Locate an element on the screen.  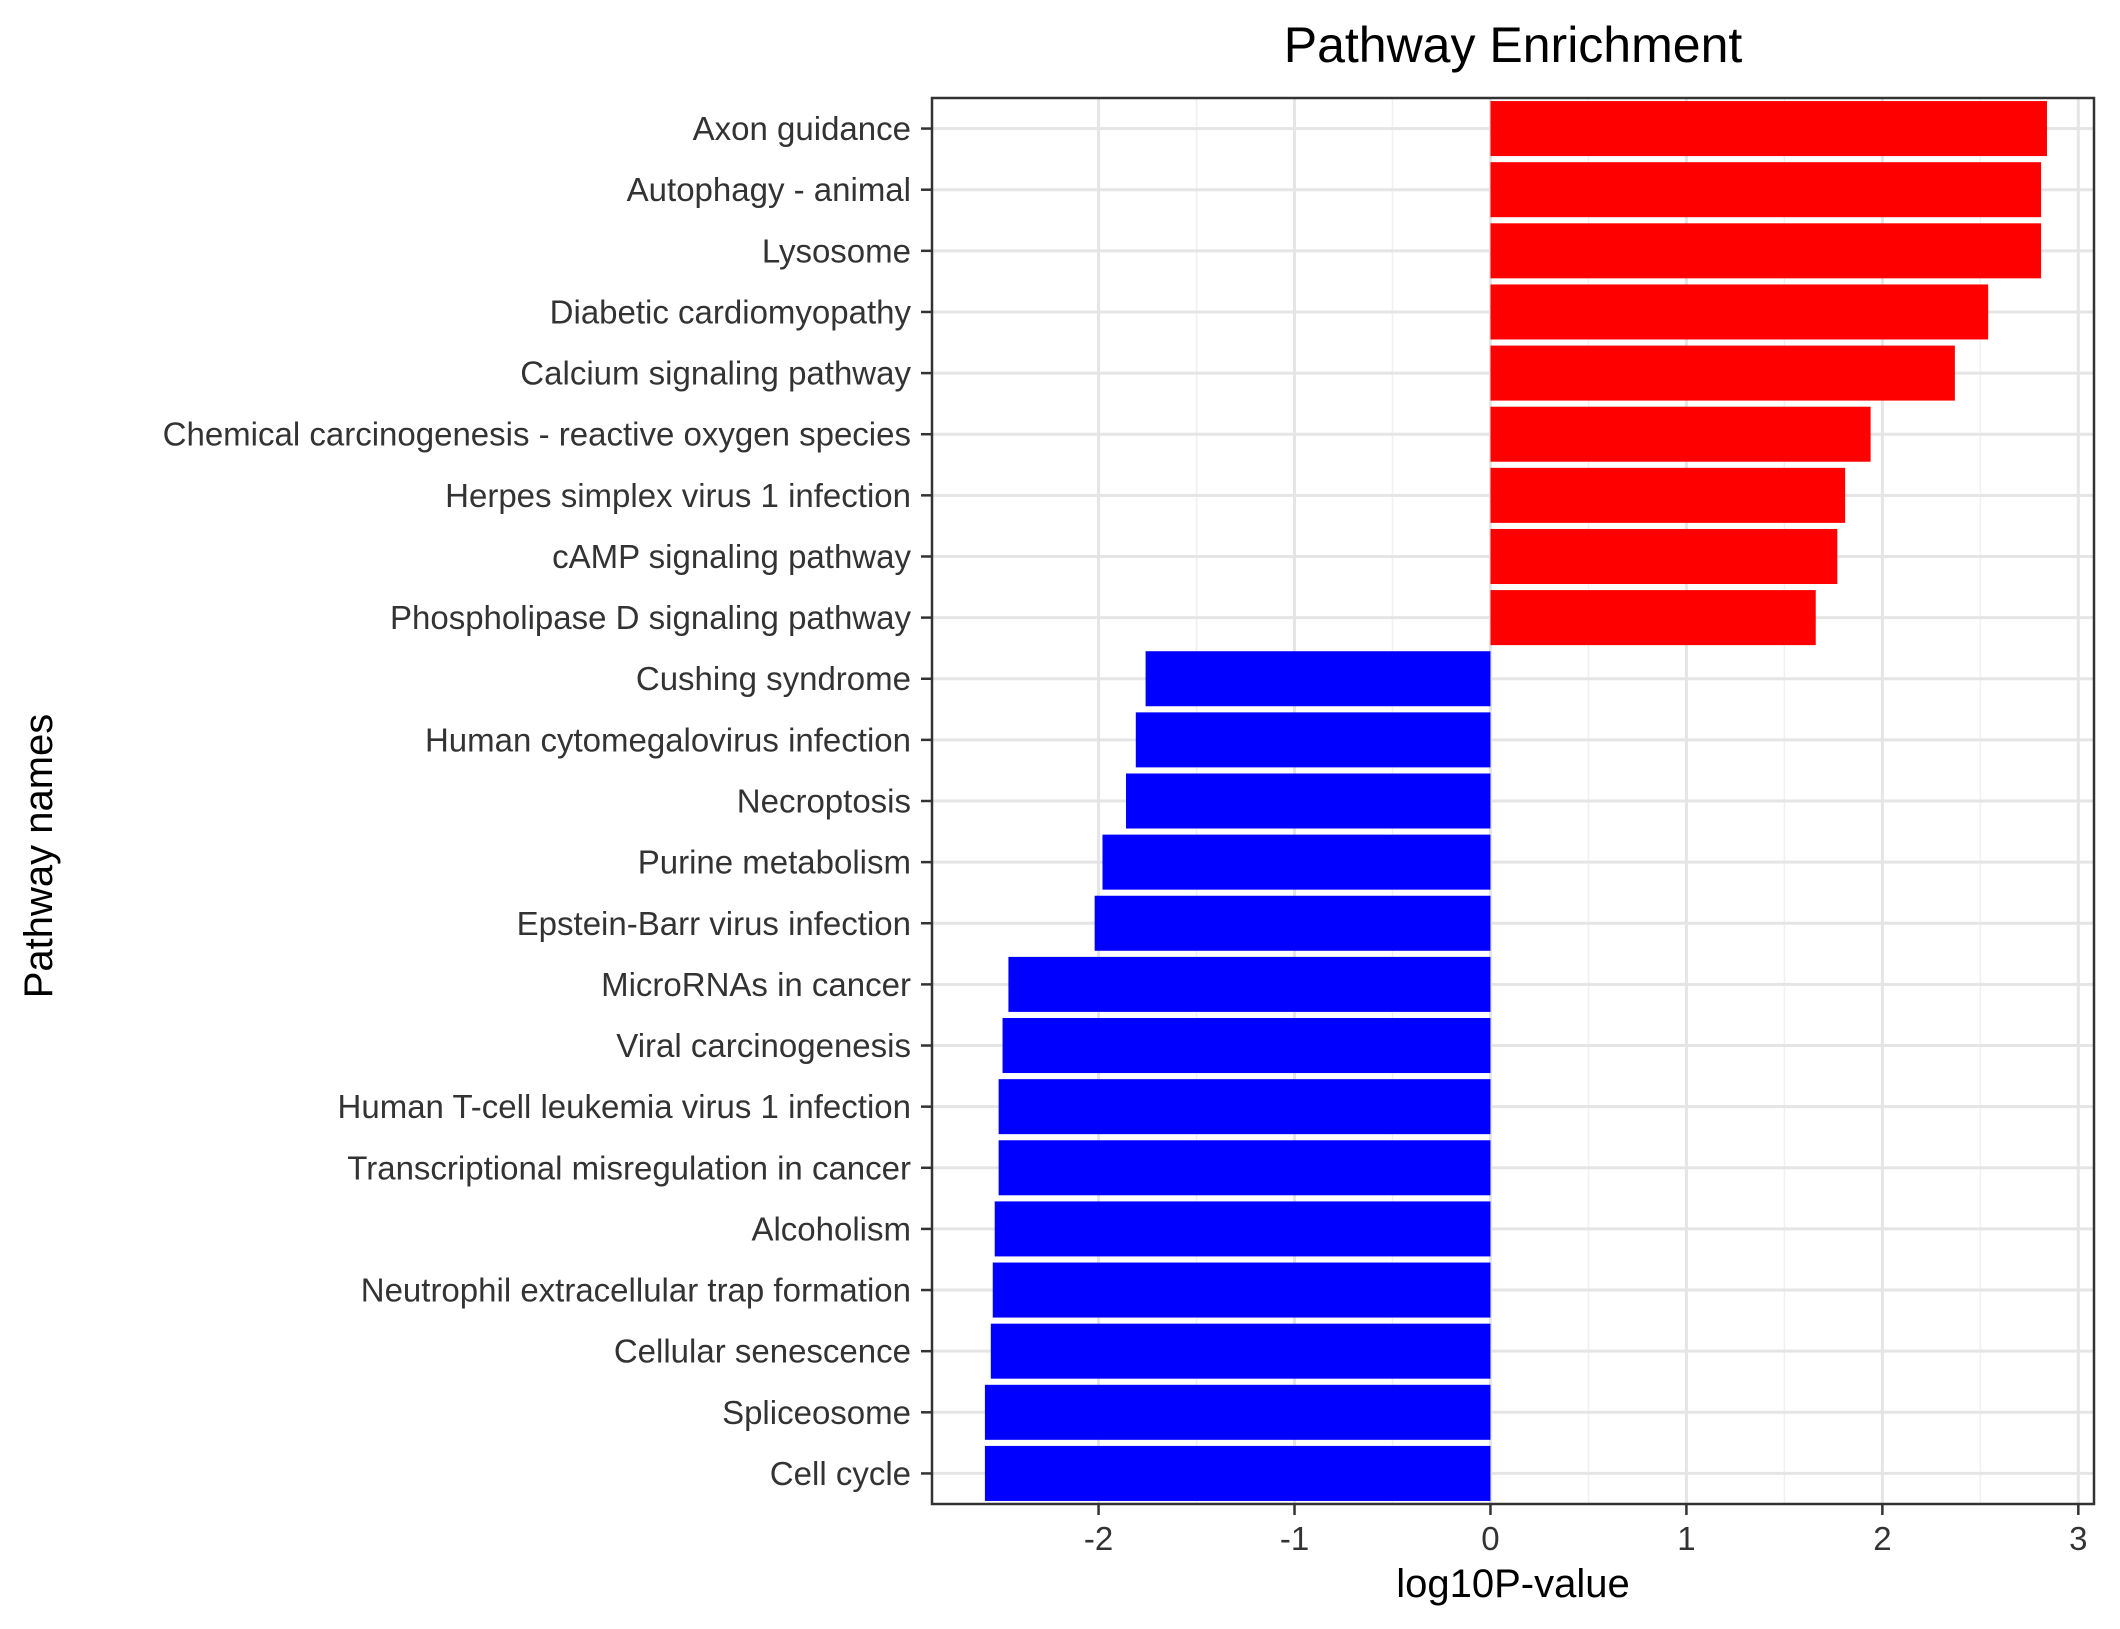
x-axis: -2 -1 0 1 2 3 is located at coordinates (1586, 1530).